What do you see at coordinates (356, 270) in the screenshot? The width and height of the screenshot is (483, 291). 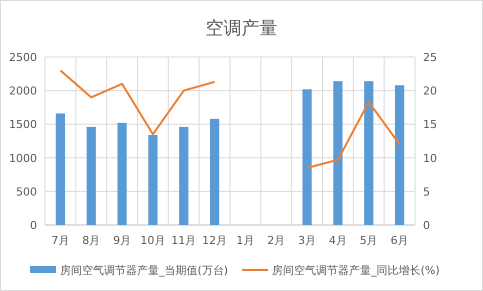 I see `legend-label: 房间空气调节器产量_同比增长(%)` at bounding box center [356, 270].